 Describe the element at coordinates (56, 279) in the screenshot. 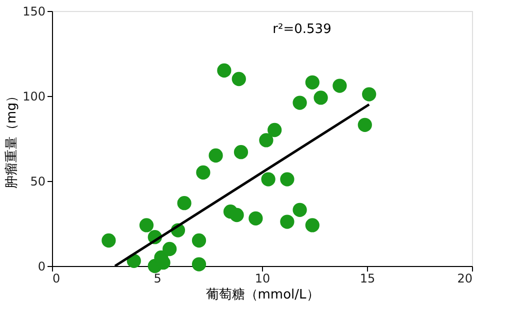

I see `x-tick-label: 0` at that location.